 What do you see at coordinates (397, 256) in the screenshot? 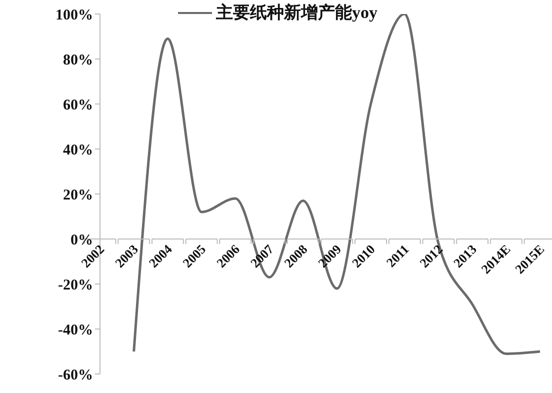
I see `x-tick-label: 2011` at bounding box center [397, 256].